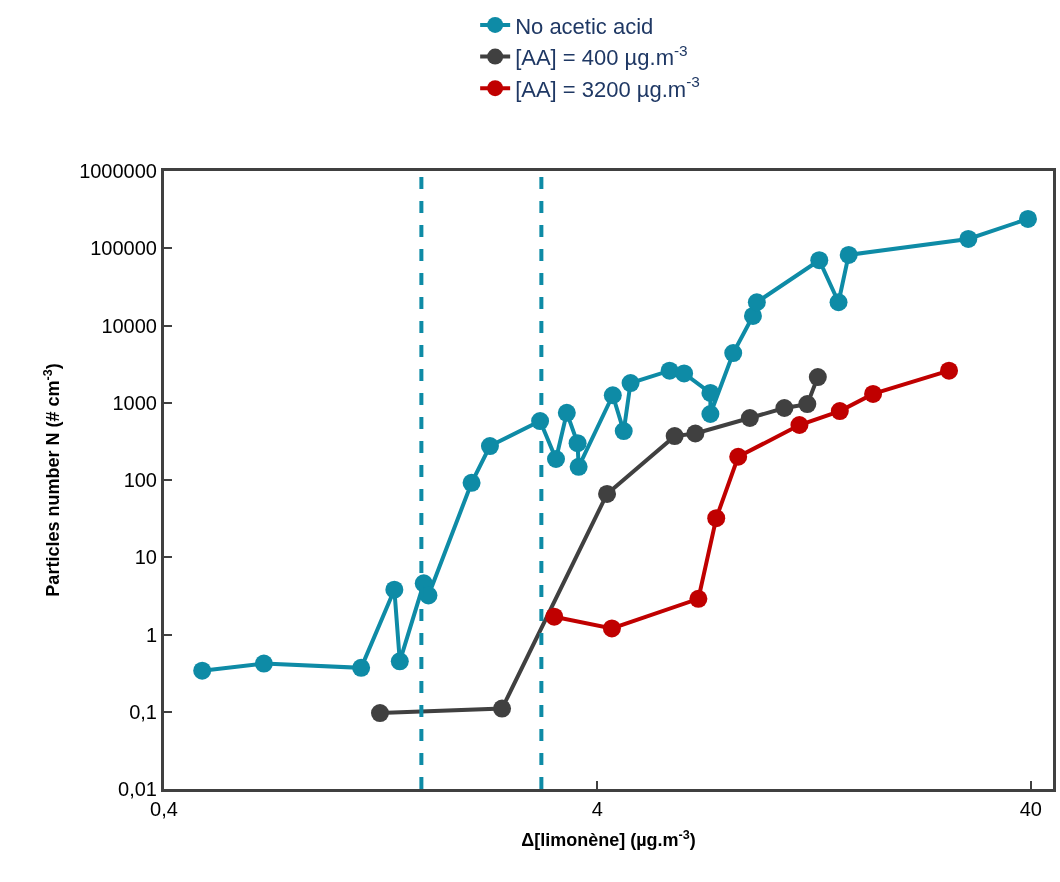  Describe the element at coordinates (145, 557) in the screenshot. I see `y-tick-label: 10` at that location.